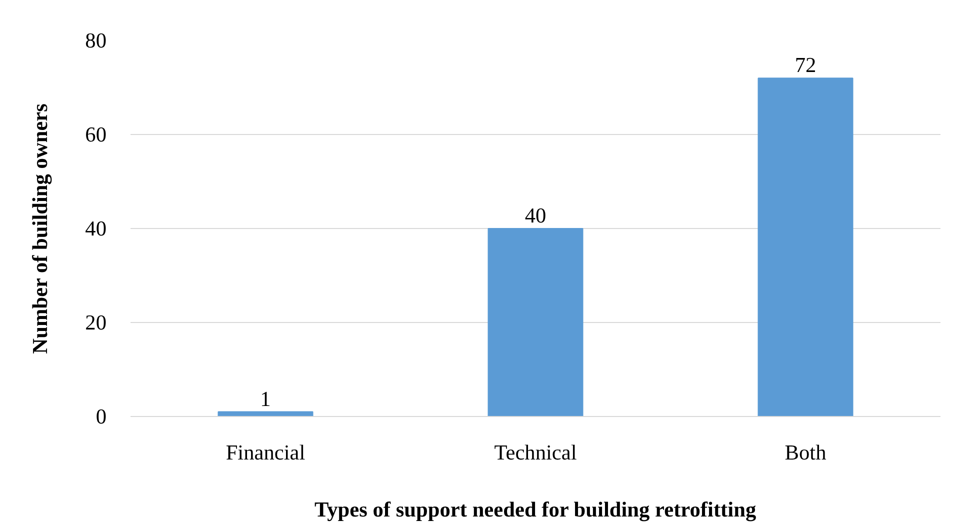 The image size is (963, 528). Describe the element at coordinates (805, 452) in the screenshot. I see `x-tick-label: Both` at that location.